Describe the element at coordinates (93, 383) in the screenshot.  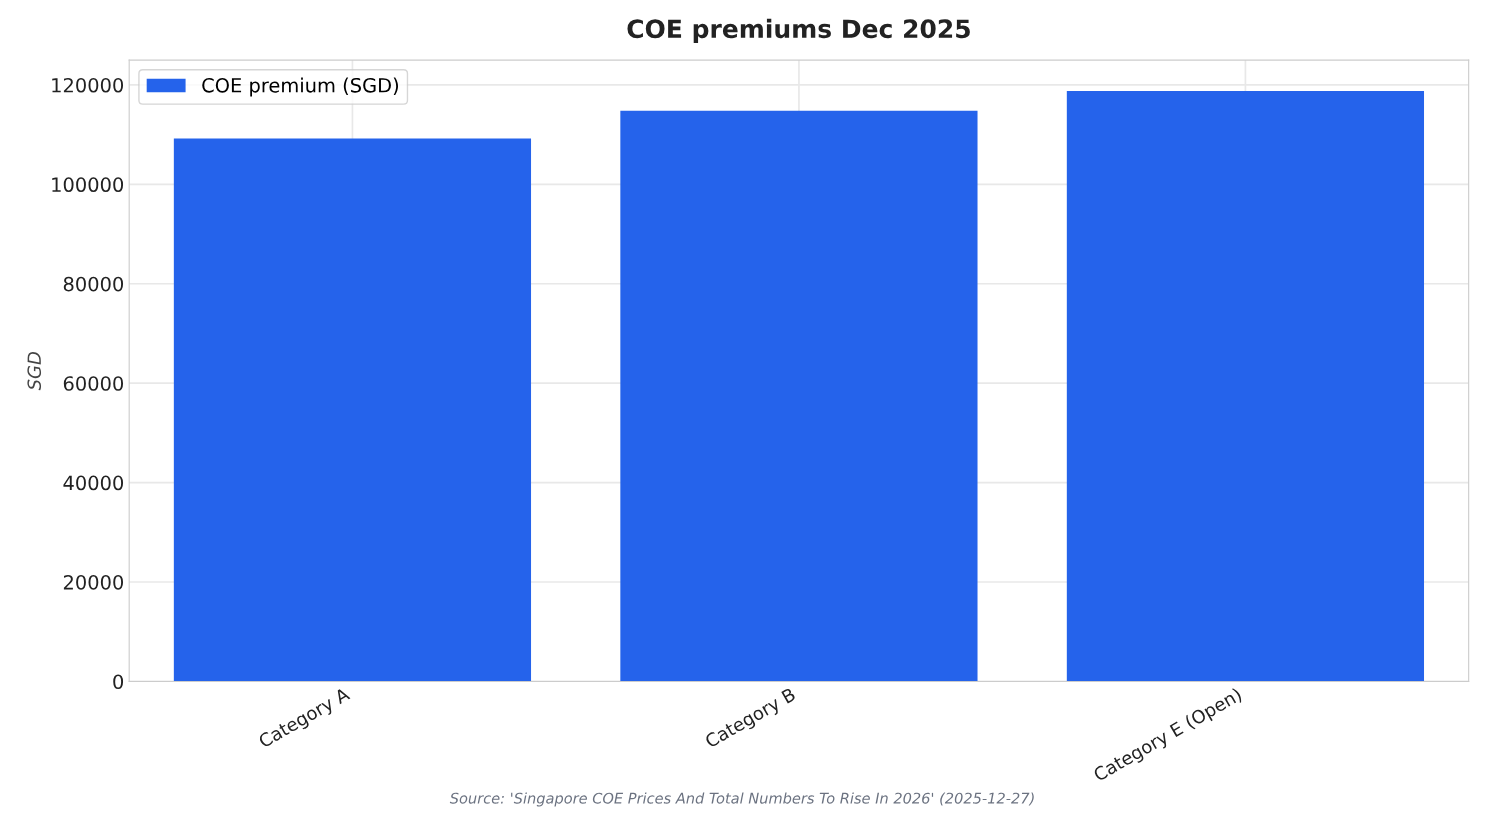
I see `y-tick-label: 60000` at that location.